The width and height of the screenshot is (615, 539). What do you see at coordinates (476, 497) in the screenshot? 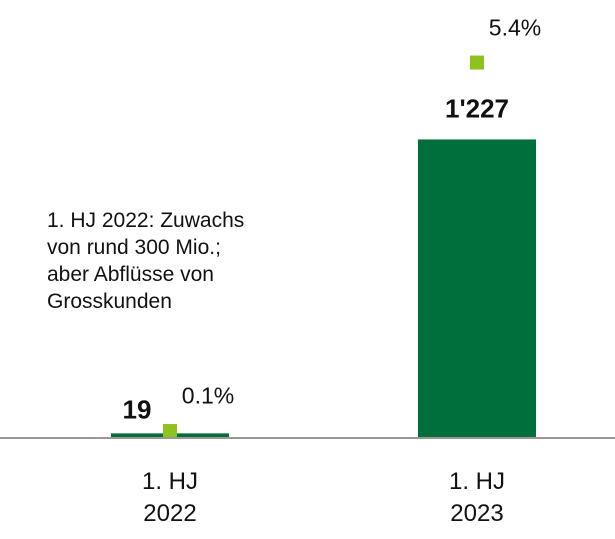
I see `x-tick-label: 1. HJ 2023` at bounding box center [476, 497].